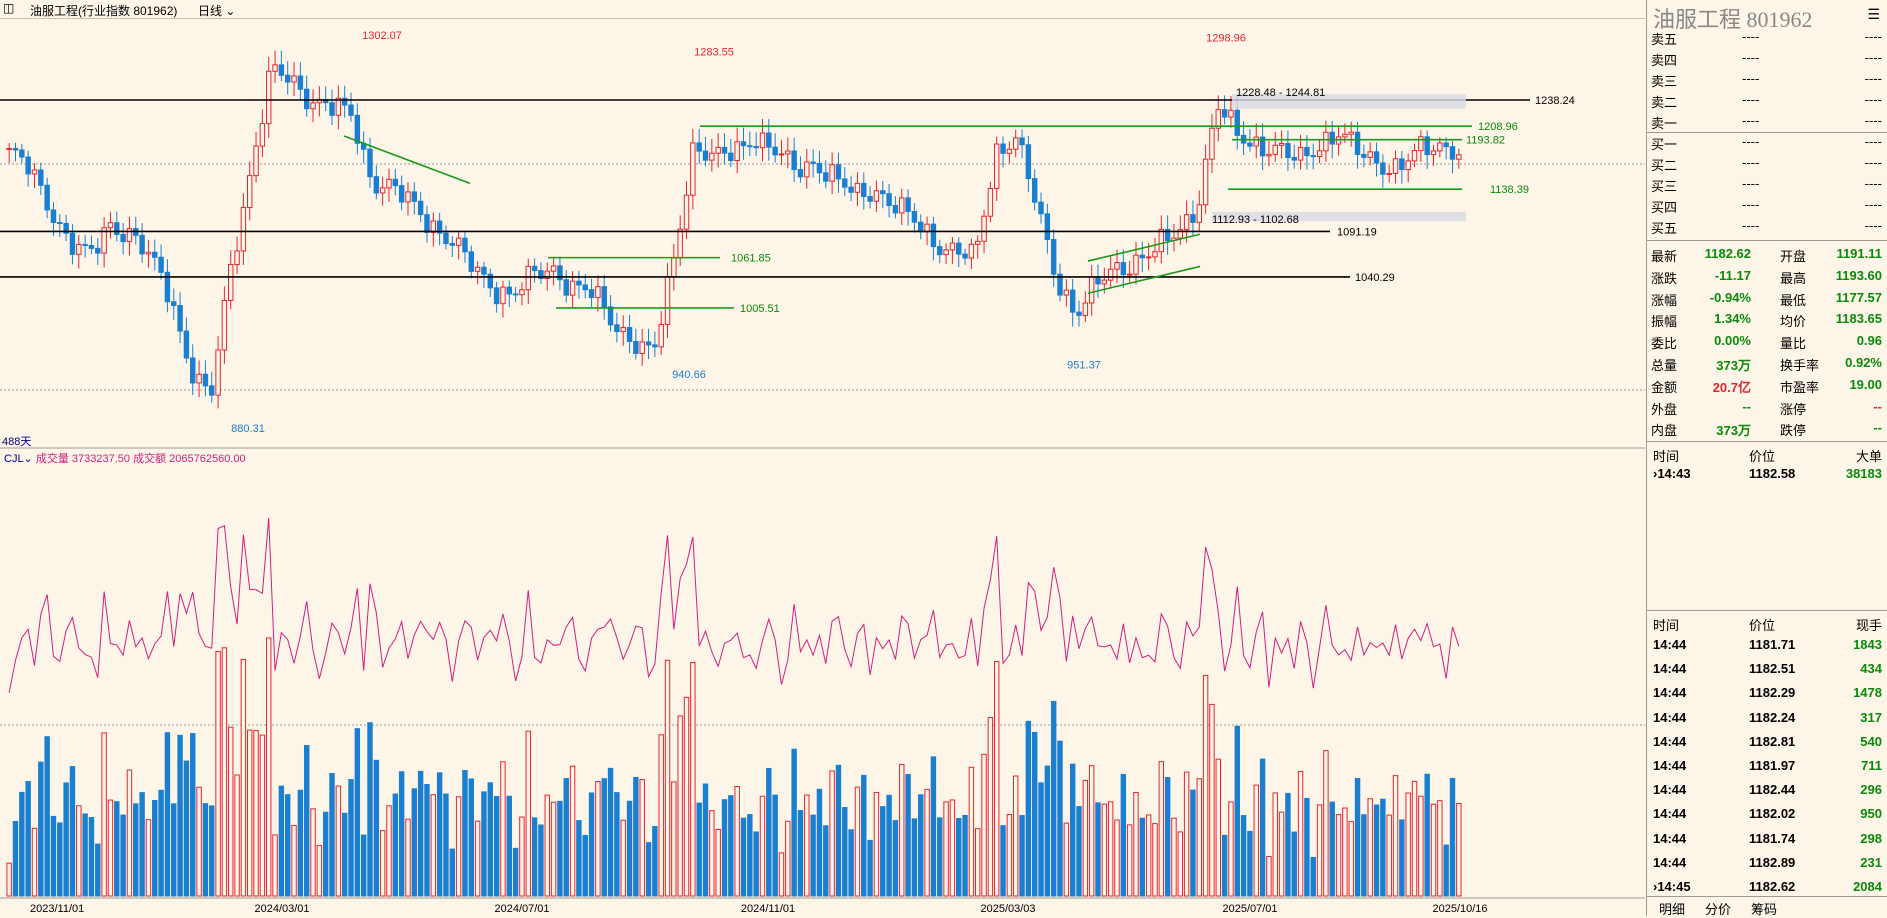 The image size is (1887, 918). What do you see at coordinates (1509, 190) in the screenshot?
I see `level-line-label: 1138.39` at bounding box center [1509, 190].